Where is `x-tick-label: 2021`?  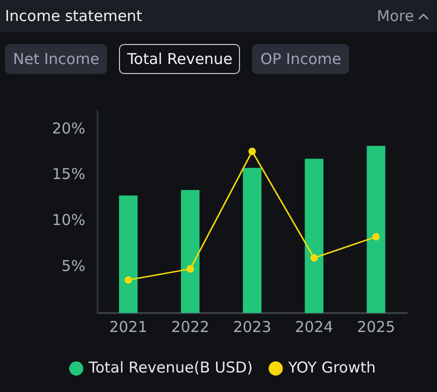 x-tick-label: 2021 is located at coordinates (128, 327).